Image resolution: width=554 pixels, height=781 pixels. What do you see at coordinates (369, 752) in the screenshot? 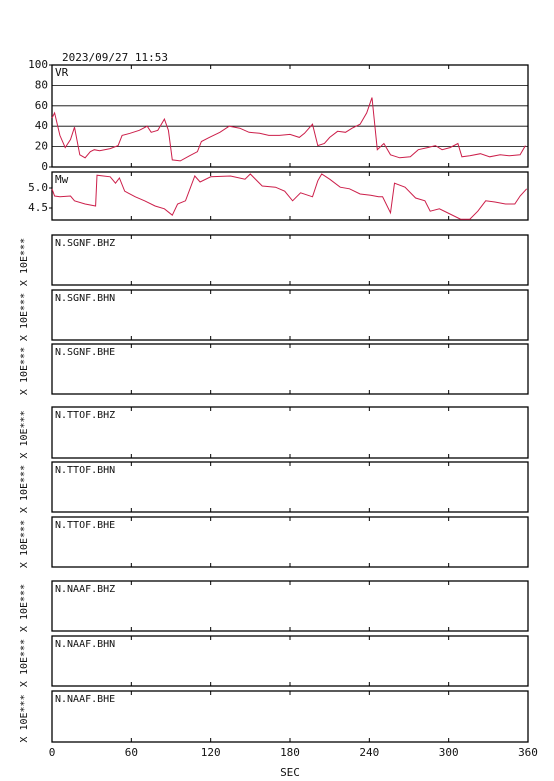
I see `x-tick-label: 240` at bounding box center [369, 752].